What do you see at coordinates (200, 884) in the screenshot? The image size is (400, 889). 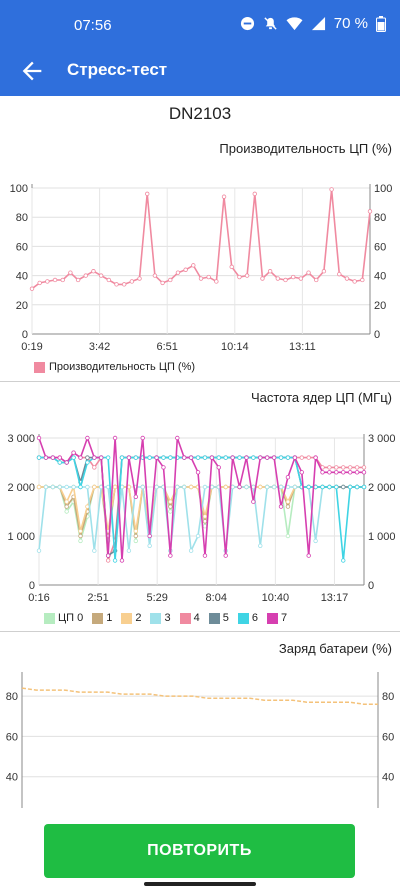 I see `gesture-bar` at bounding box center [200, 884].